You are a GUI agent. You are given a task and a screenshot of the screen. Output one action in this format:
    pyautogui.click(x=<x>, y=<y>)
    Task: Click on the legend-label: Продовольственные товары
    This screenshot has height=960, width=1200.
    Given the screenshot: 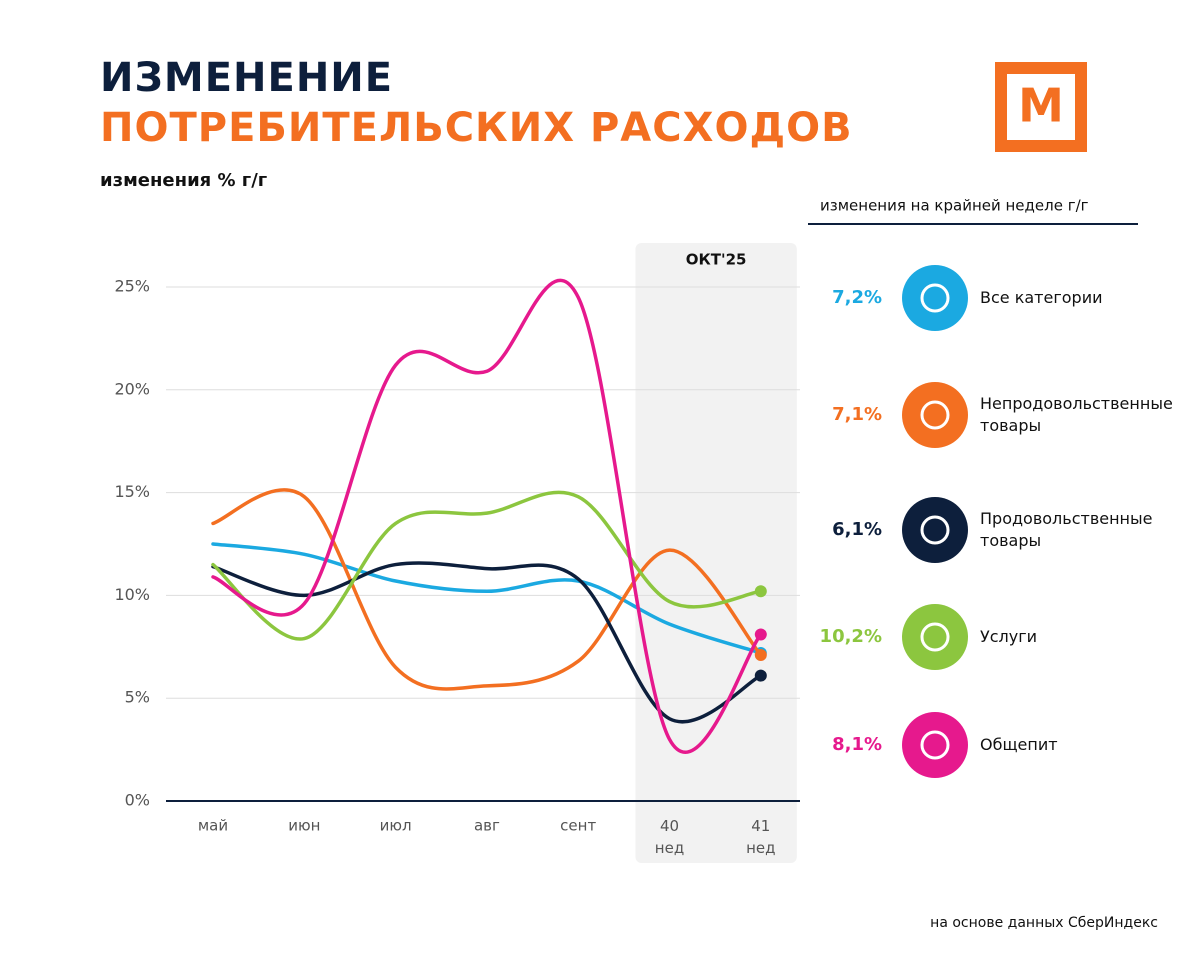 What is the action you would take?
    pyautogui.click(x=1066, y=529)
    